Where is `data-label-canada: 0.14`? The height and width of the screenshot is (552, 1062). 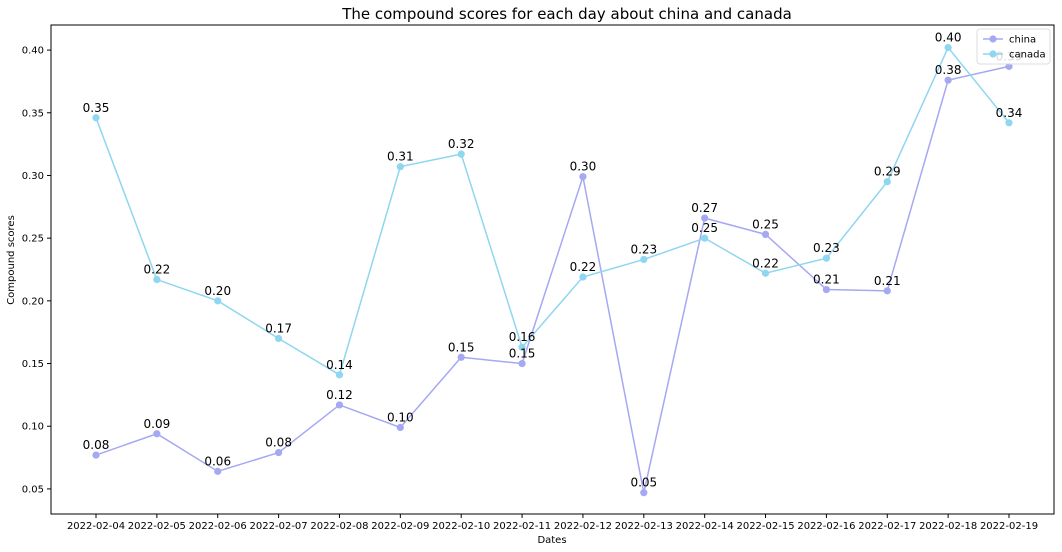 data-label-canada: 0.14 is located at coordinates (339, 365).